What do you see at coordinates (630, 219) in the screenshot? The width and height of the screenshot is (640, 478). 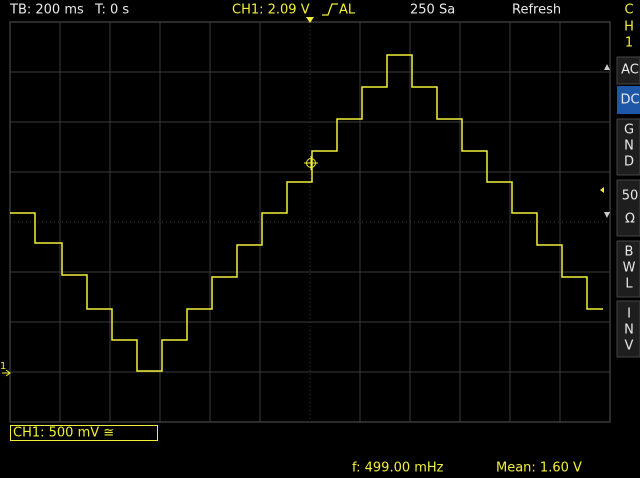 I see `button-label: Ω` at bounding box center [630, 219].